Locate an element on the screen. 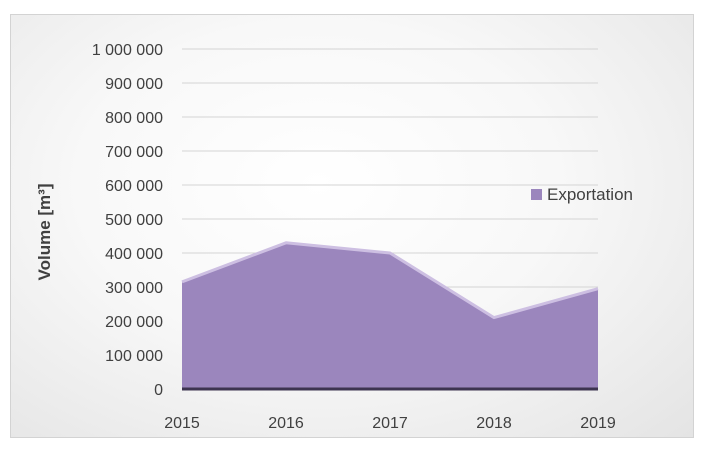 This screenshot has width=703, height=450. legend: Exportation is located at coordinates (582, 194).